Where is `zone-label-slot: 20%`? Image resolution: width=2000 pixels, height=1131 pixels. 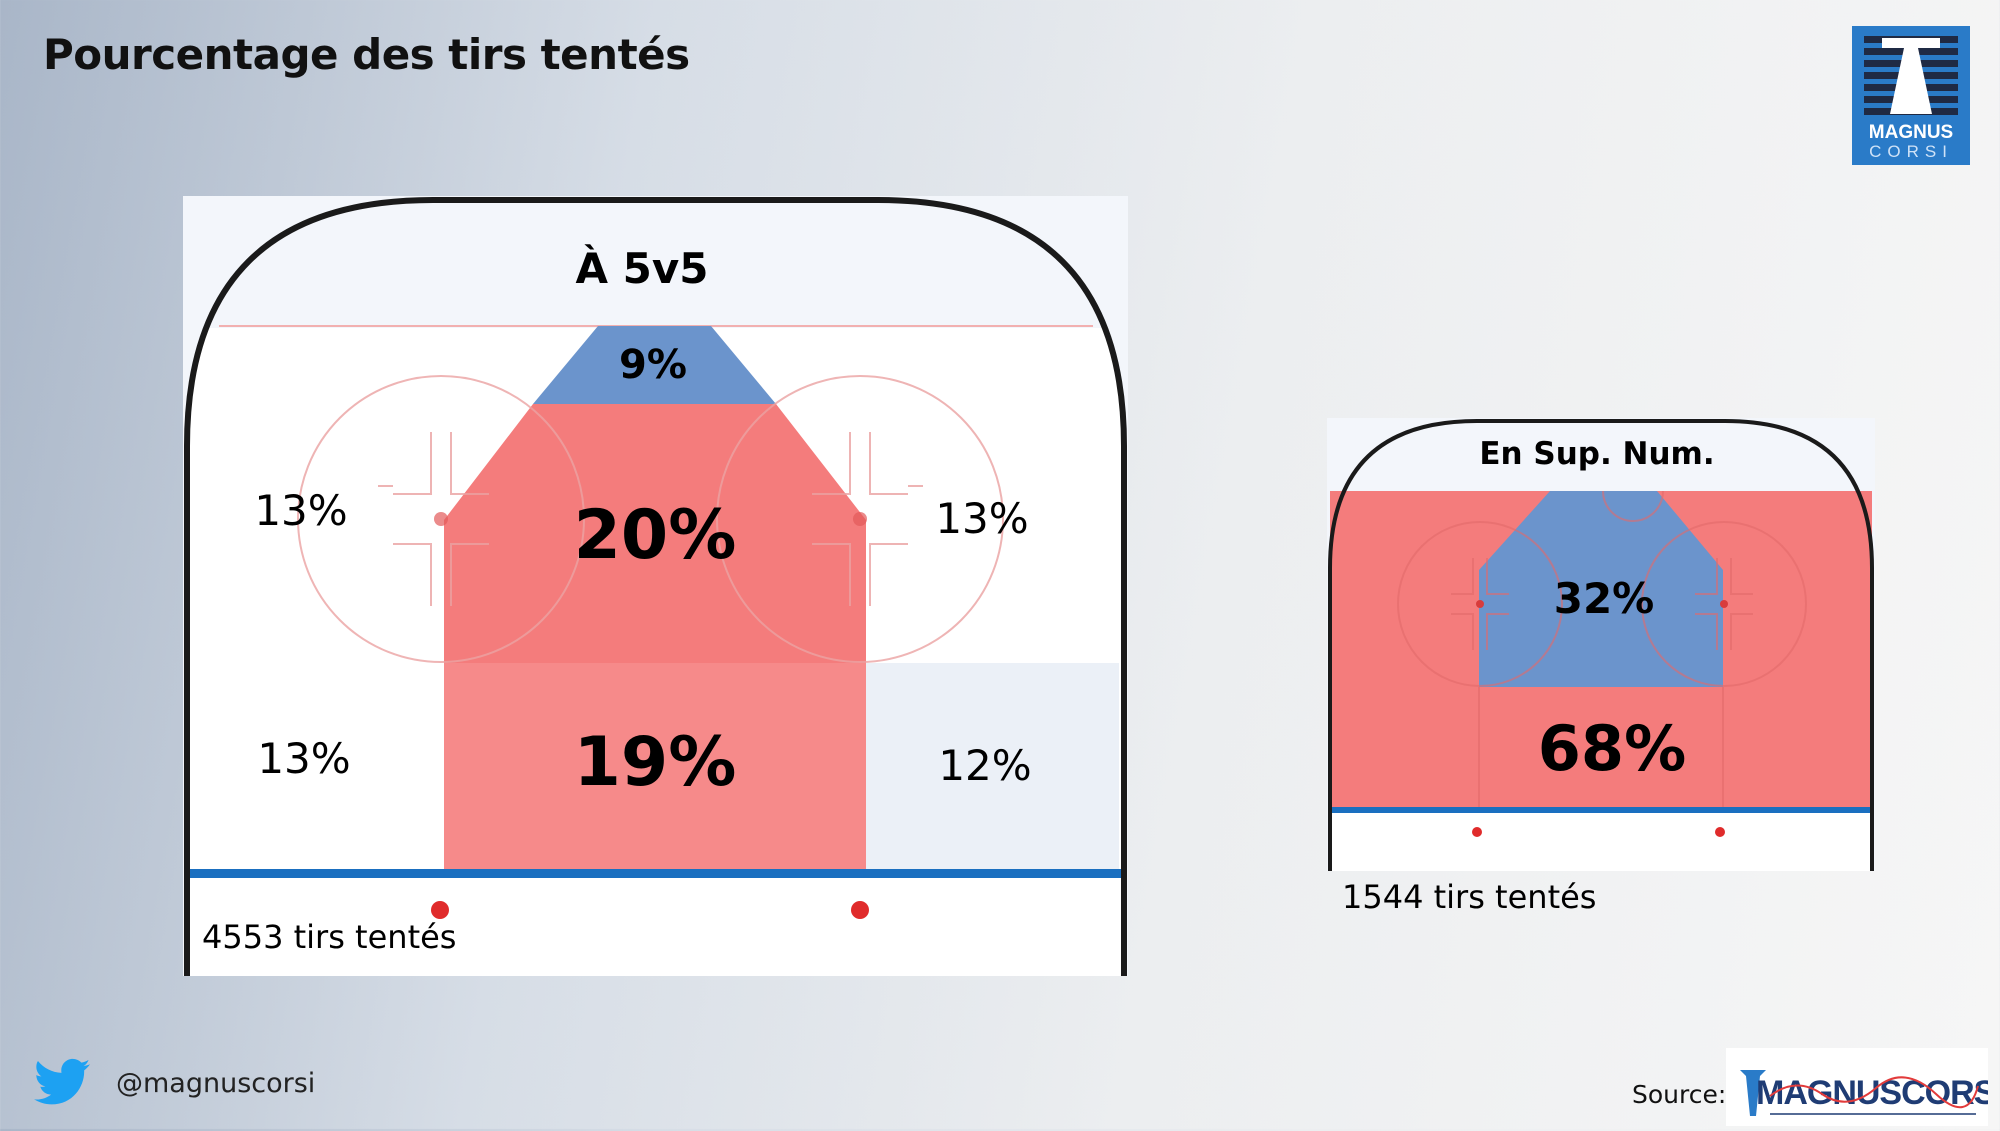
zone-label-slot: 20% is located at coordinates (655, 535).